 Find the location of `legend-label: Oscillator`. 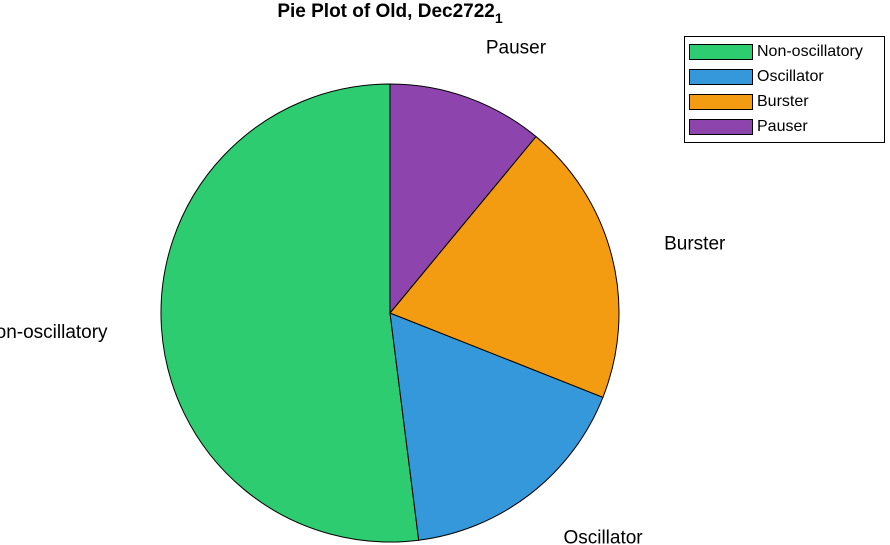

legend-label: Oscillator is located at coordinates (790, 76).